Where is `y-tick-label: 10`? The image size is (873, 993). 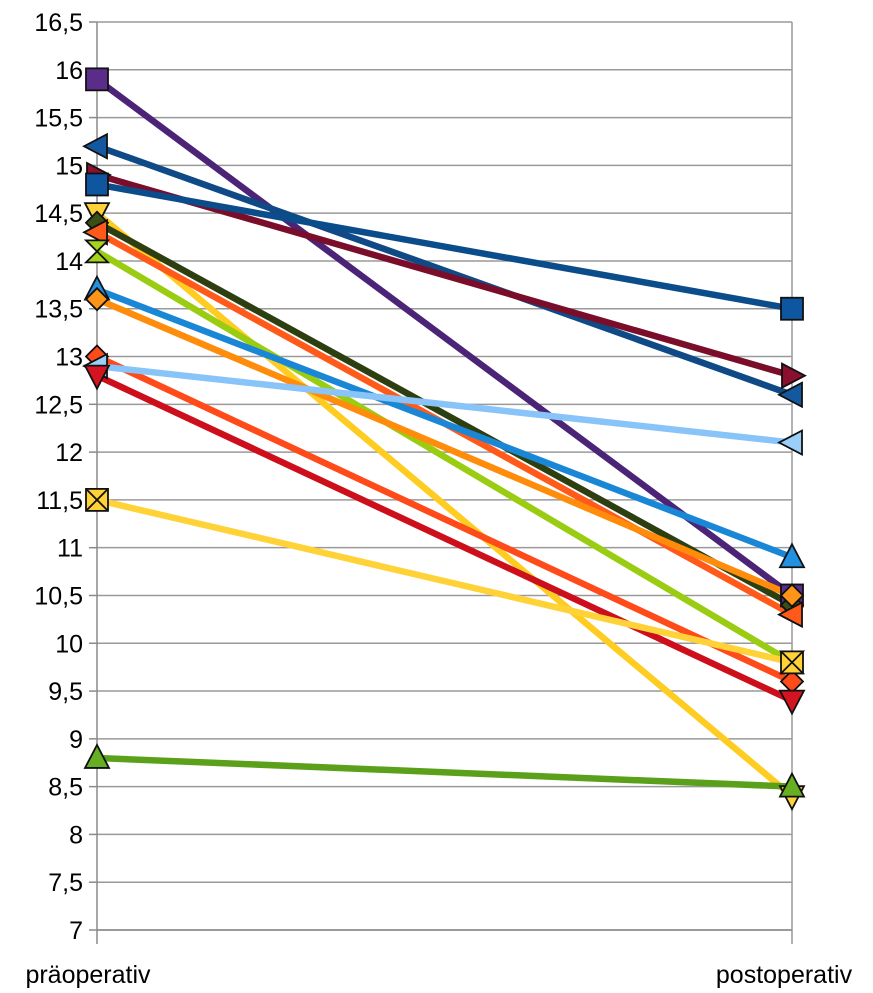
y-tick-label: 10 is located at coordinates (69, 644).